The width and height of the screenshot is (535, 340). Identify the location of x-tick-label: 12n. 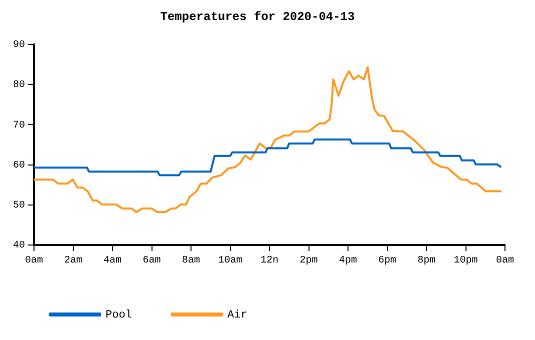
(269, 261).